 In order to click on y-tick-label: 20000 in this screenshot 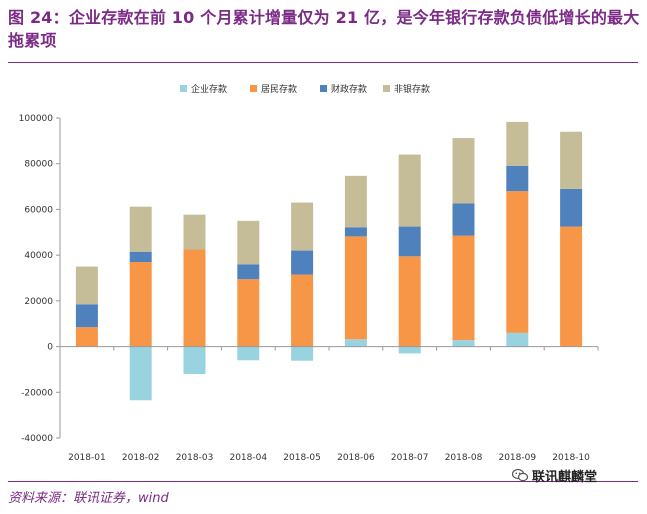, I will do `click(38, 302)`.